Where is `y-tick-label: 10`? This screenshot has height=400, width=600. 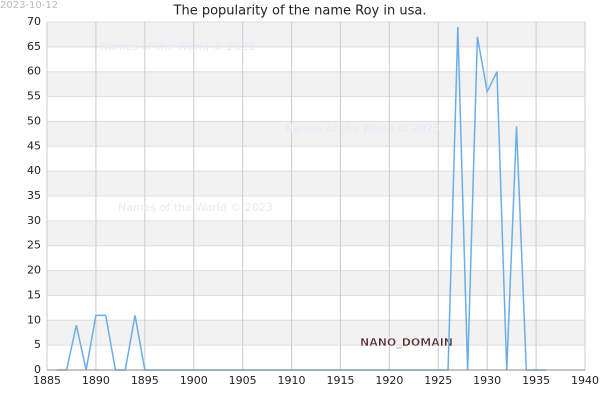
y-tick-label: 10 is located at coordinates (34, 319).